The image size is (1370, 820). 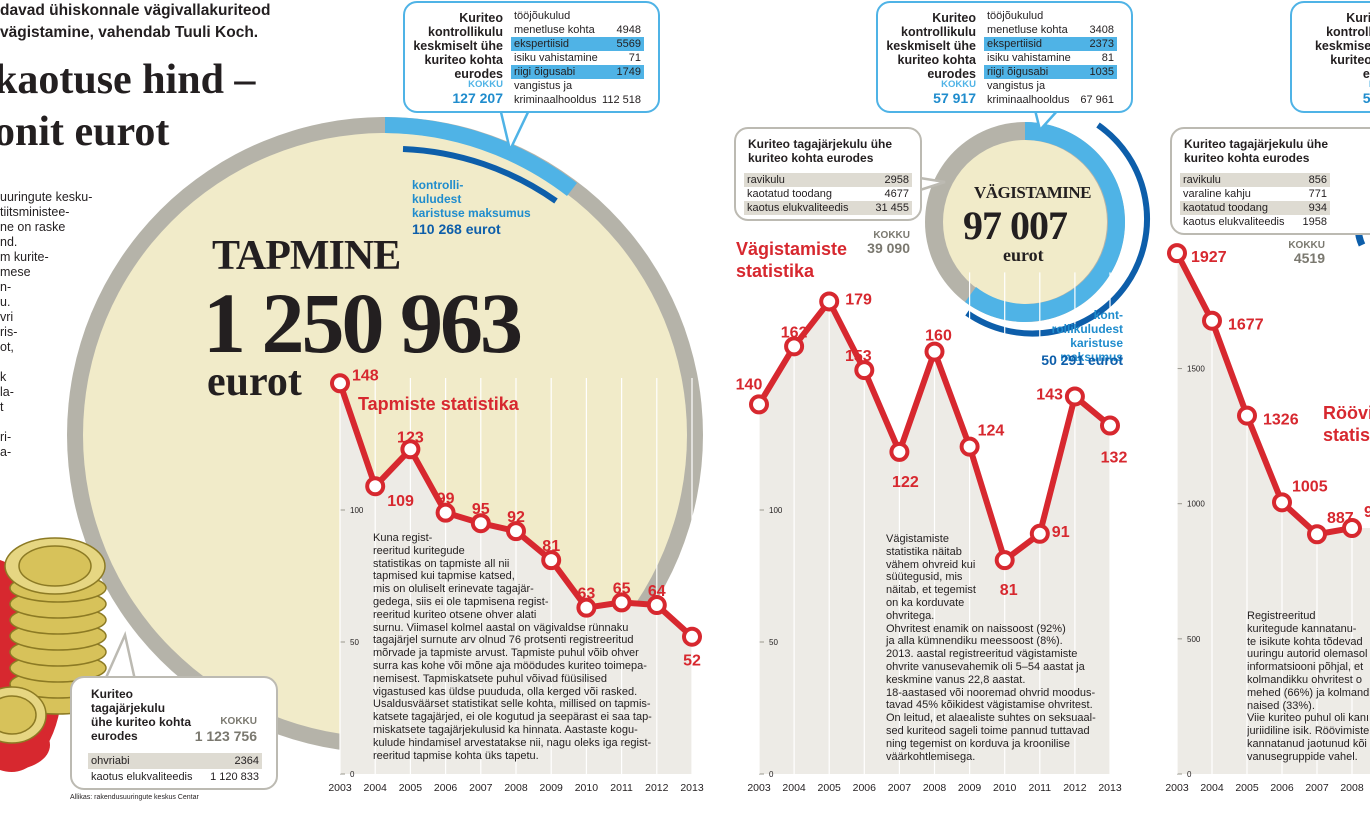 I want to click on vagistamine-xtick-label: 2009, so click(x=970, y=788).